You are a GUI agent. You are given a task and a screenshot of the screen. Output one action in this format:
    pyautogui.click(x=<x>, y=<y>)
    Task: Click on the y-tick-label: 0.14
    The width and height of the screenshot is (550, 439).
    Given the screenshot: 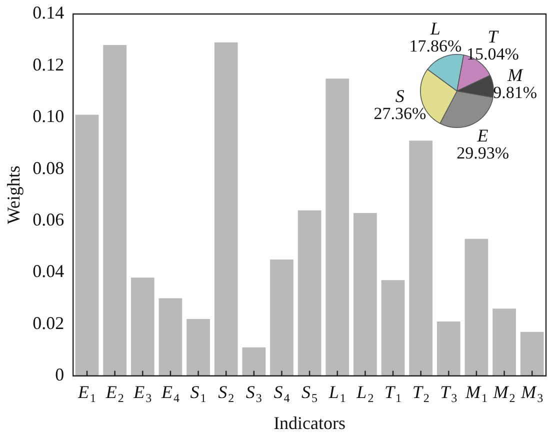 What is the action you would take?
    pyautogui.click(x=48, y=12)
    